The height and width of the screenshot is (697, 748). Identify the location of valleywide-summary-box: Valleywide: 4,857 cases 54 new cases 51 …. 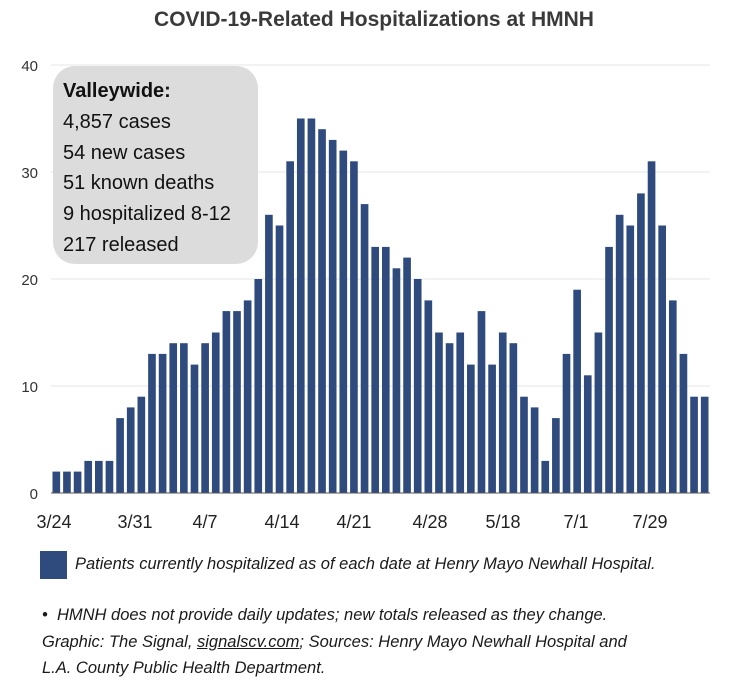
(155, 165).